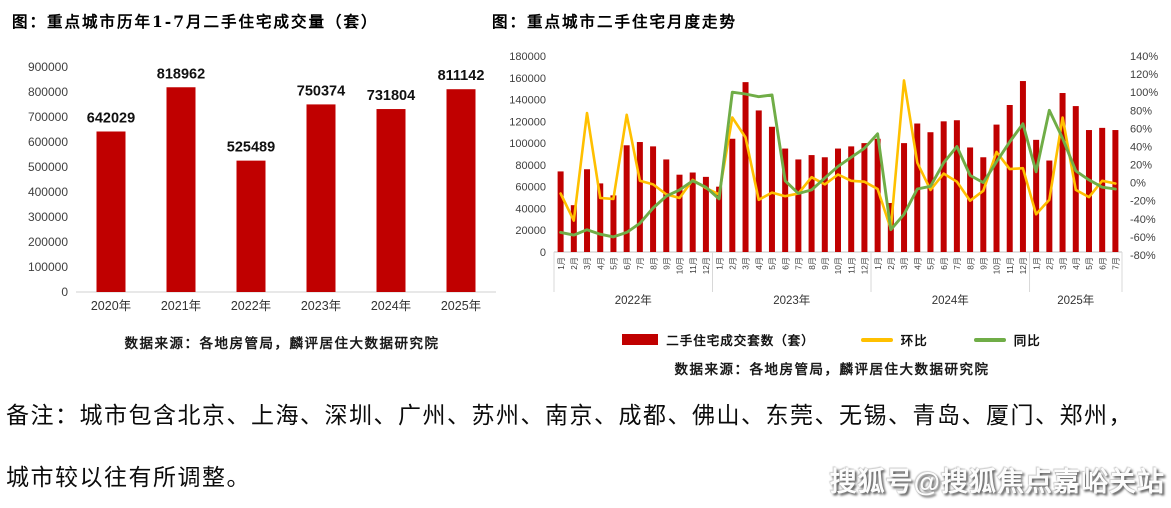  I want to click on watermark: 搜狐号@搜狐焦点嘉峪关站, so click(997, 482).